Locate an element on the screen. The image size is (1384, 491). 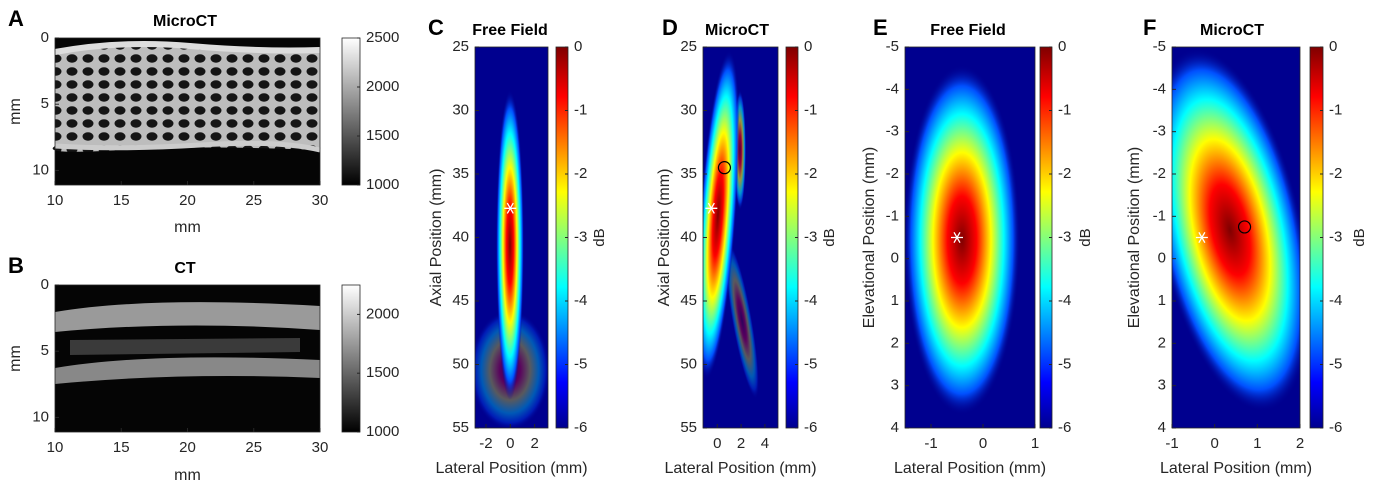
panel-title: Free Field is located at coordinates (510, 30).